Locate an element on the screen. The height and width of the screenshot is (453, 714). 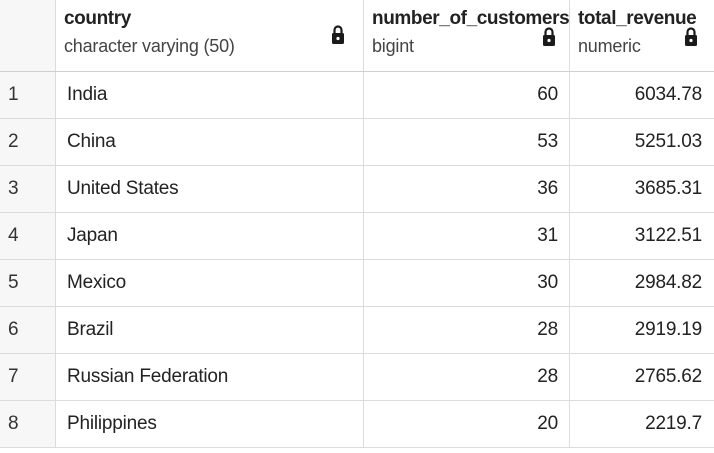
cell-total-revenue: 3685.31 is located at coordinates (668, 188).